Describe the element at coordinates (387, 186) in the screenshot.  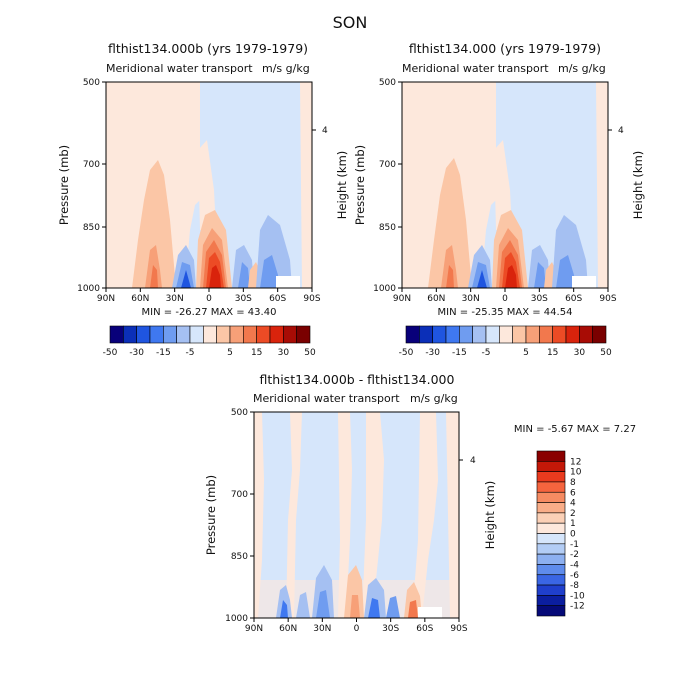
I see `panel-2-y-axis: 500 700 850 1000` at that location.